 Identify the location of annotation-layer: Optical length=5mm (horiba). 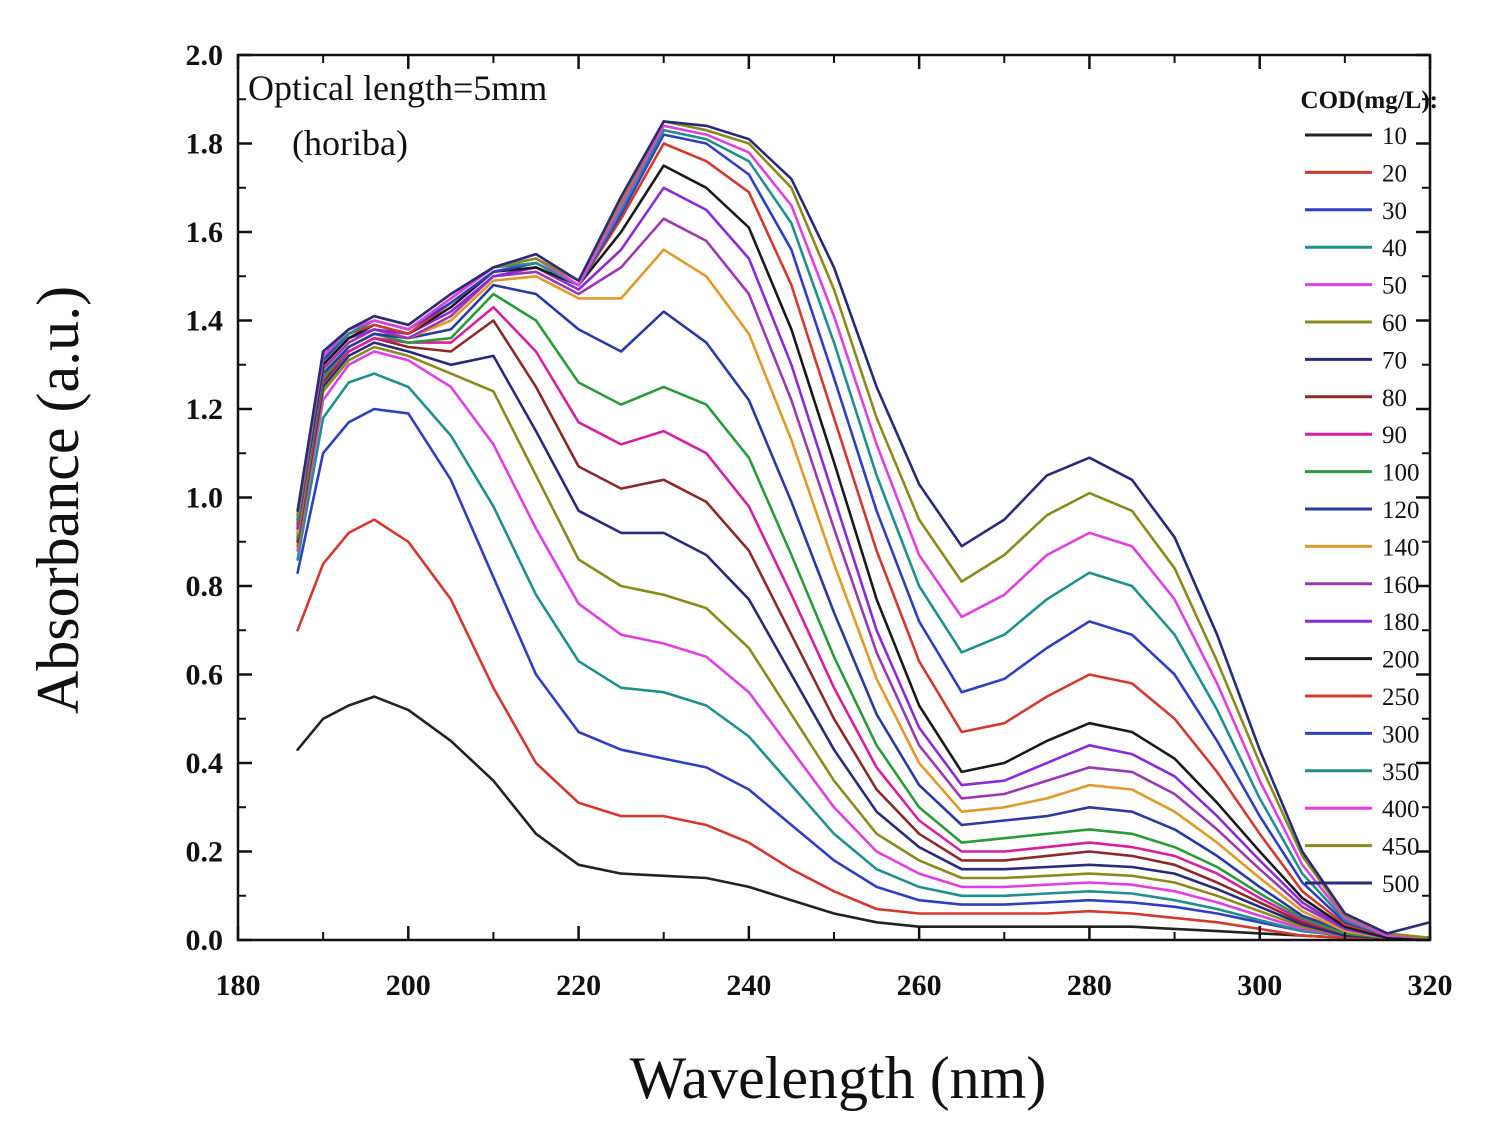
(397, 115).